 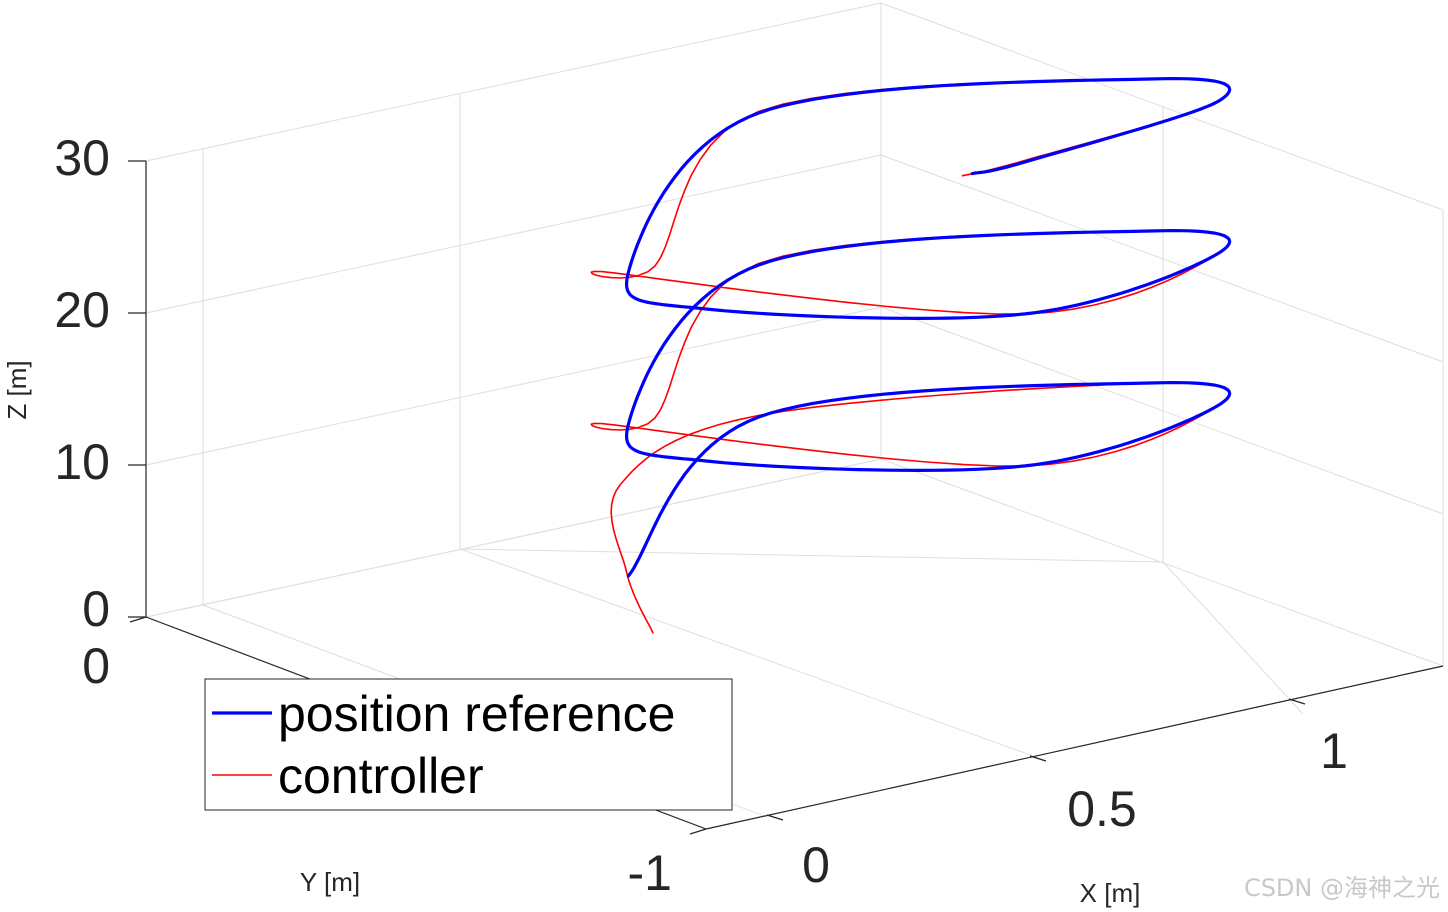 I want to click on z-tick-label: 10, so click(x=82, y=462).